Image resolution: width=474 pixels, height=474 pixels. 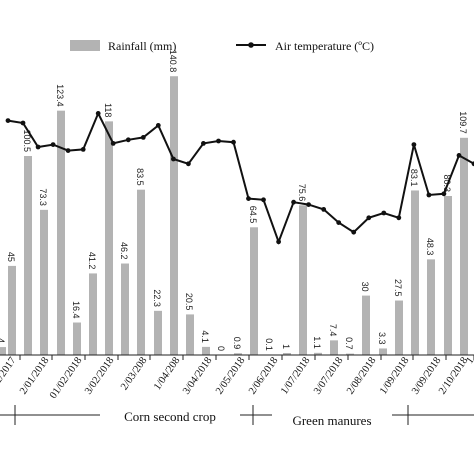 What do you see at coordinates (66, 378) in the screenshot?
I see `x-tick-label: 01/02/2018` at bounding box center [66, 378].